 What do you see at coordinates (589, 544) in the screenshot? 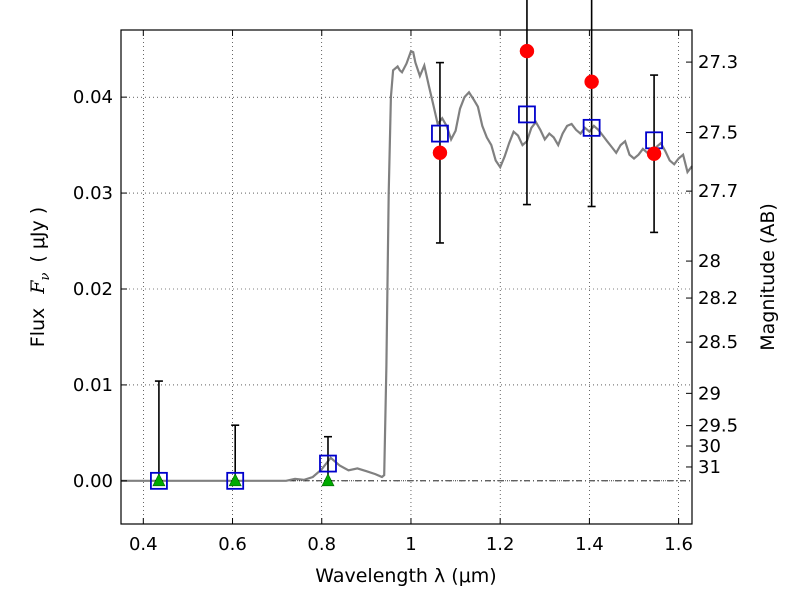
I see `x-tick-label: 1.4` at bounding box center [589, 544].